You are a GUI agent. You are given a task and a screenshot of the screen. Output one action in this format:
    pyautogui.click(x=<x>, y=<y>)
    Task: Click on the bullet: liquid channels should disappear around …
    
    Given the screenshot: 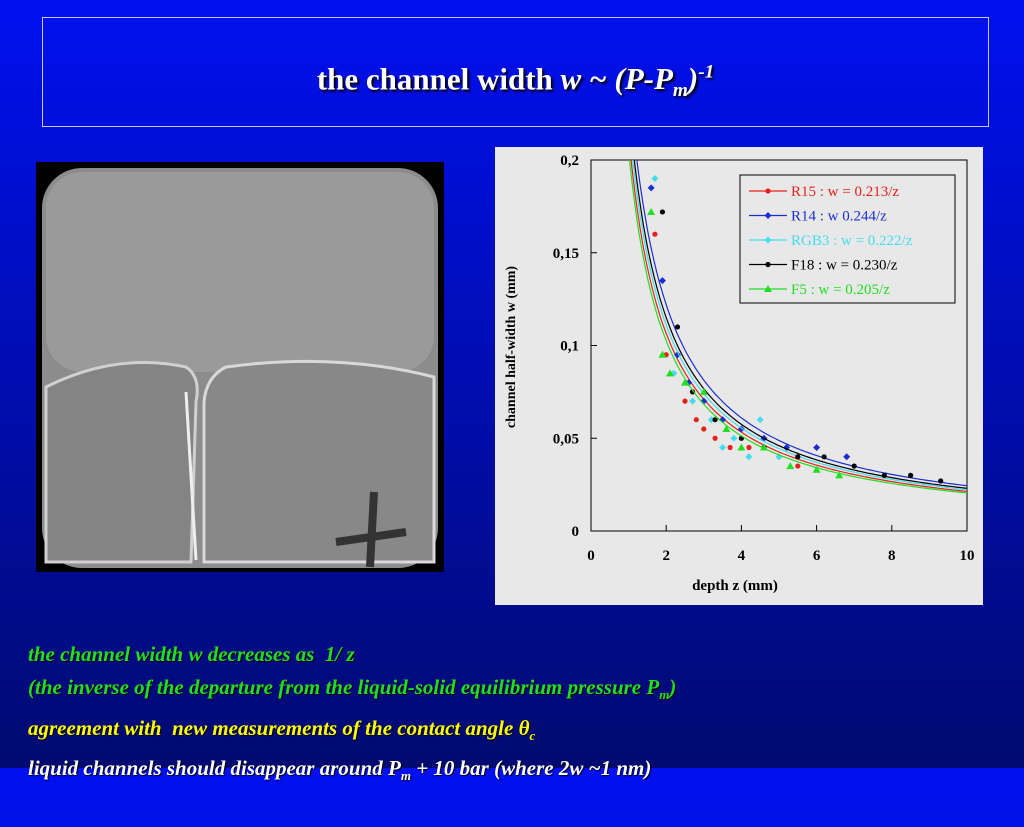 What is the action you would take?
    pyautogui.click(x=352, y=772)
    